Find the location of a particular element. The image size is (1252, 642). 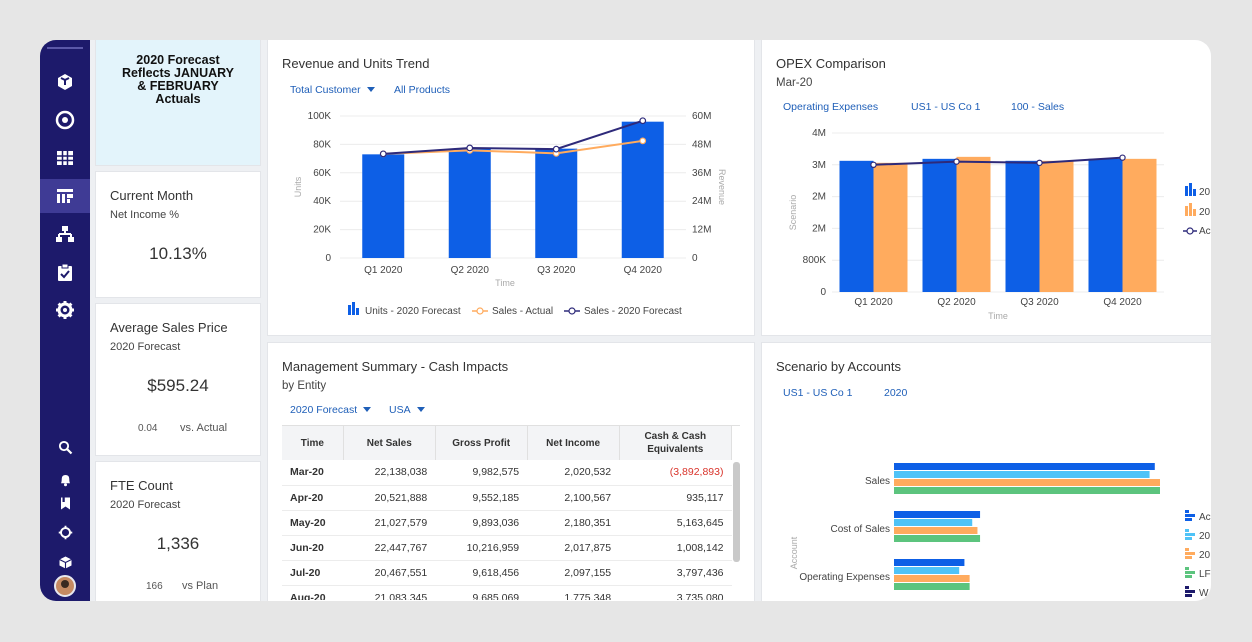

kpi-value: 1,336 is located at coordinates (178, 543).